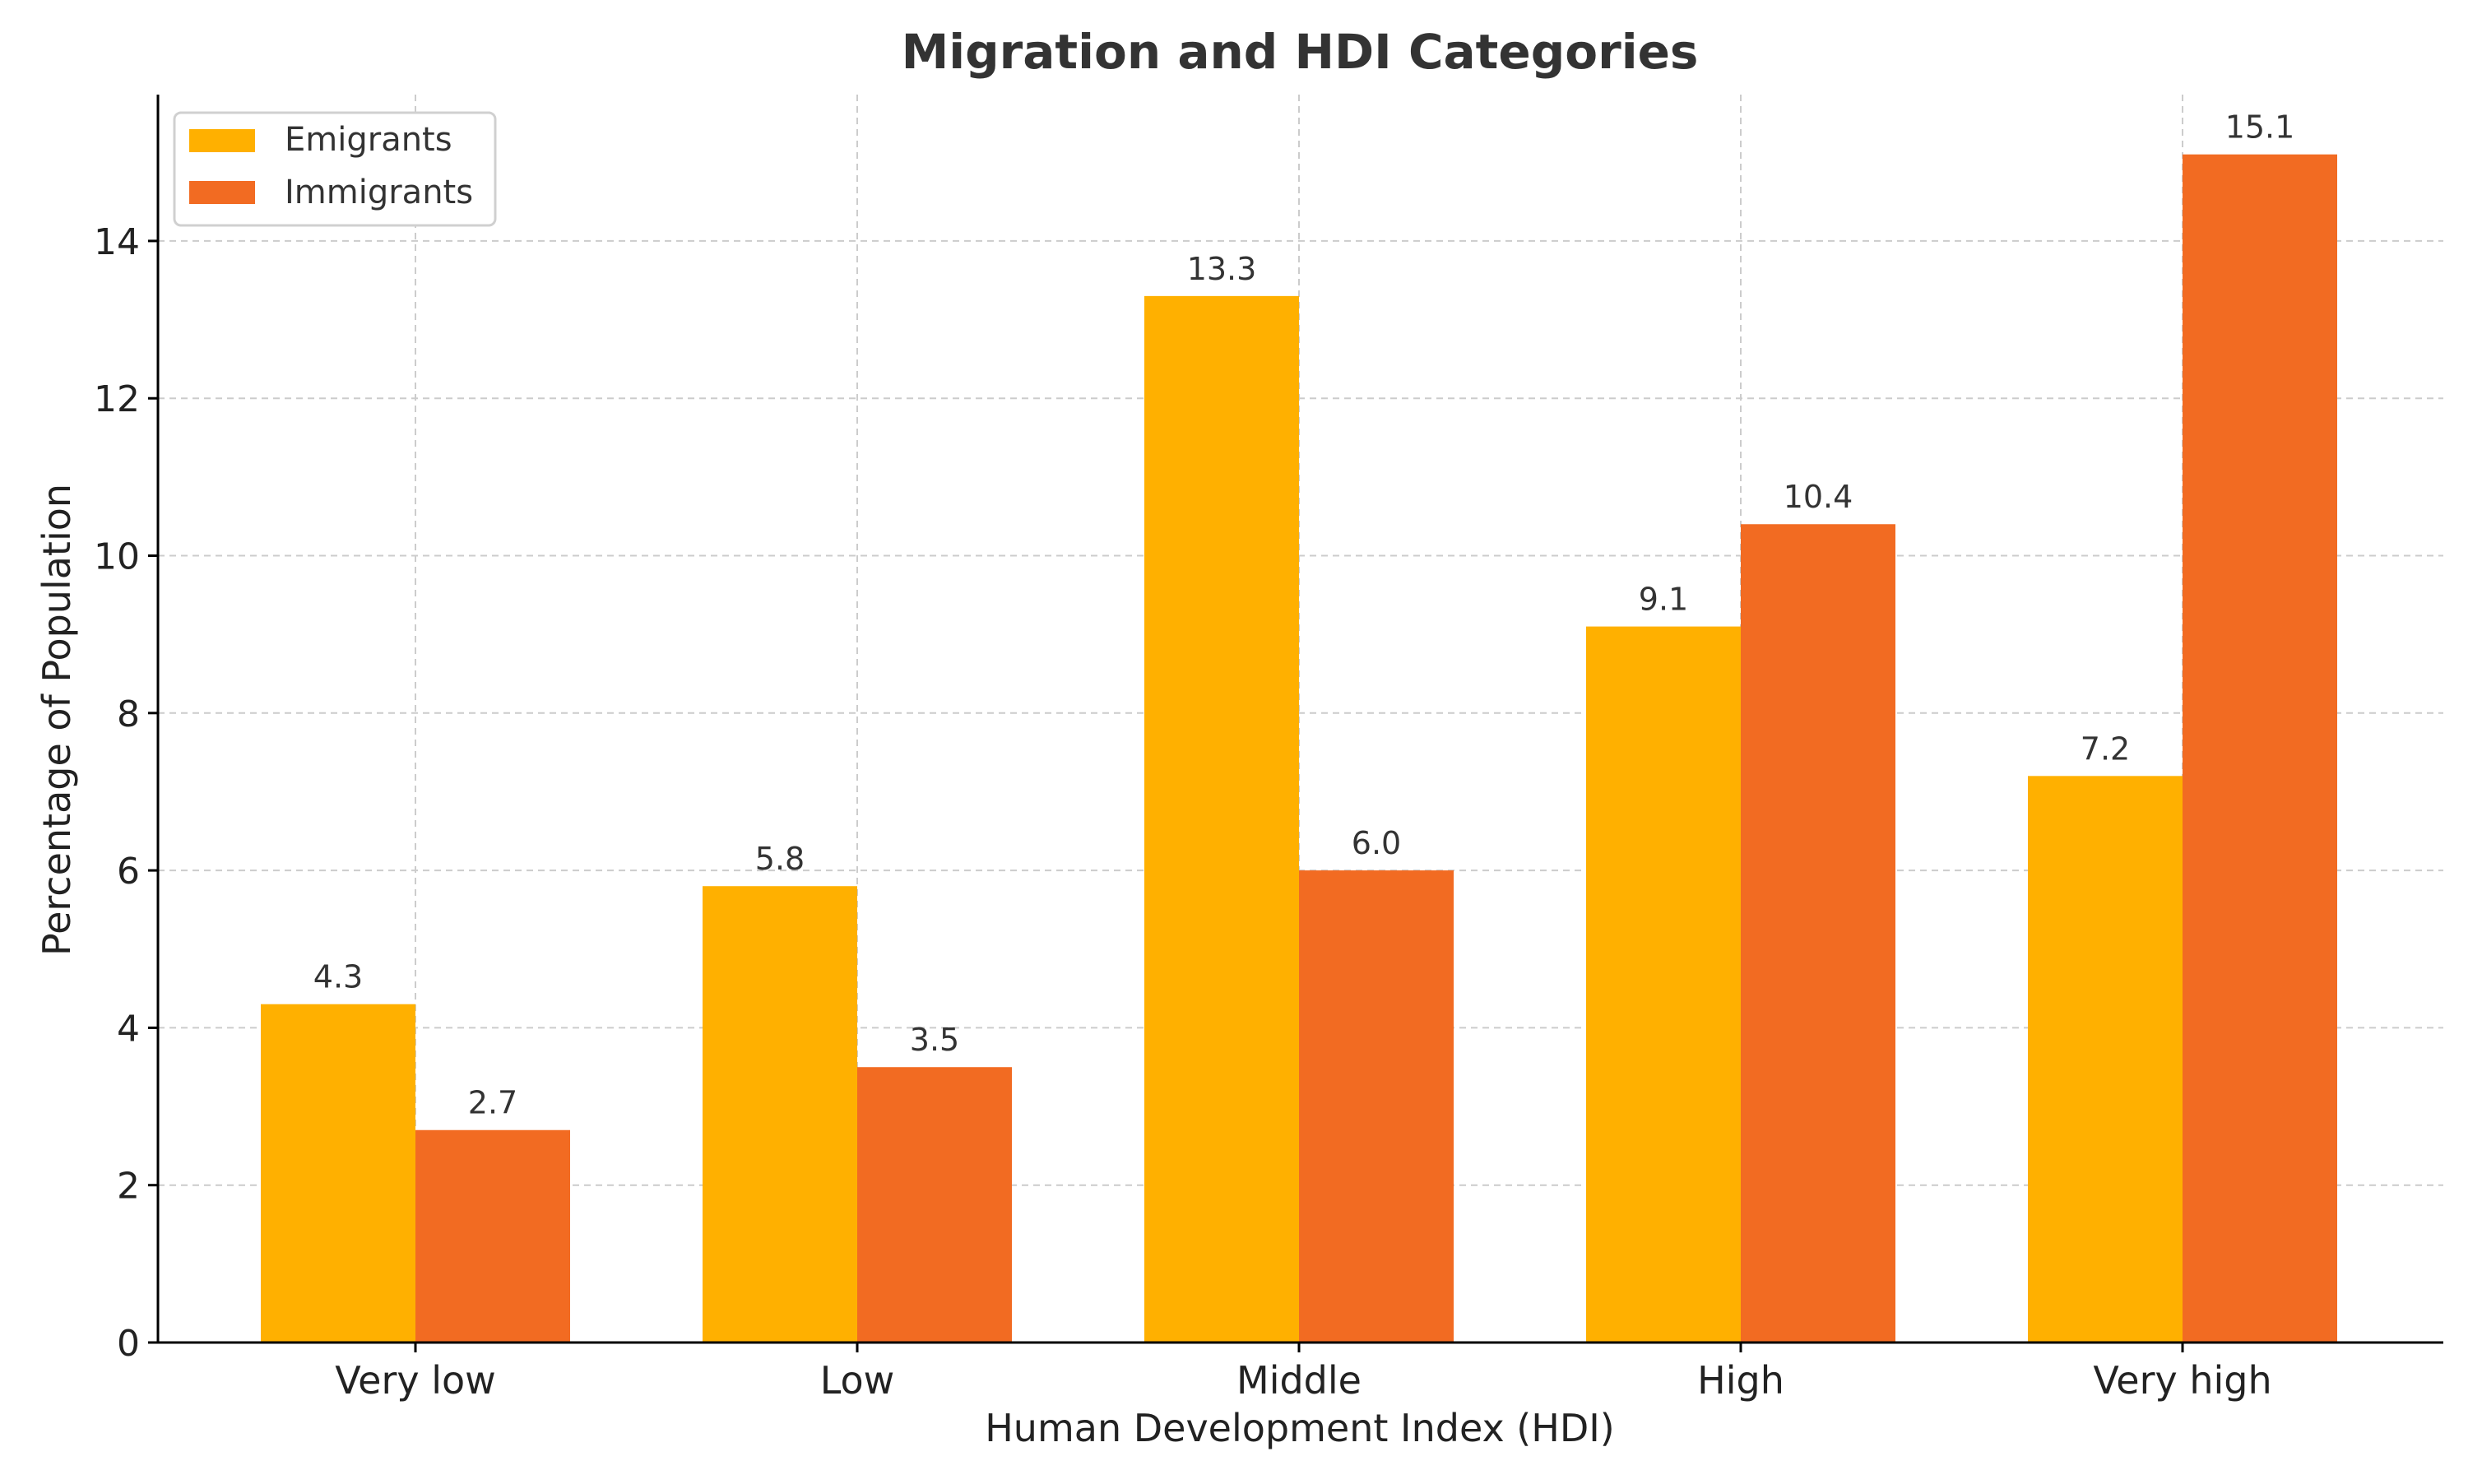  I want to click on value-label: 6.0, so click(1376, 843).